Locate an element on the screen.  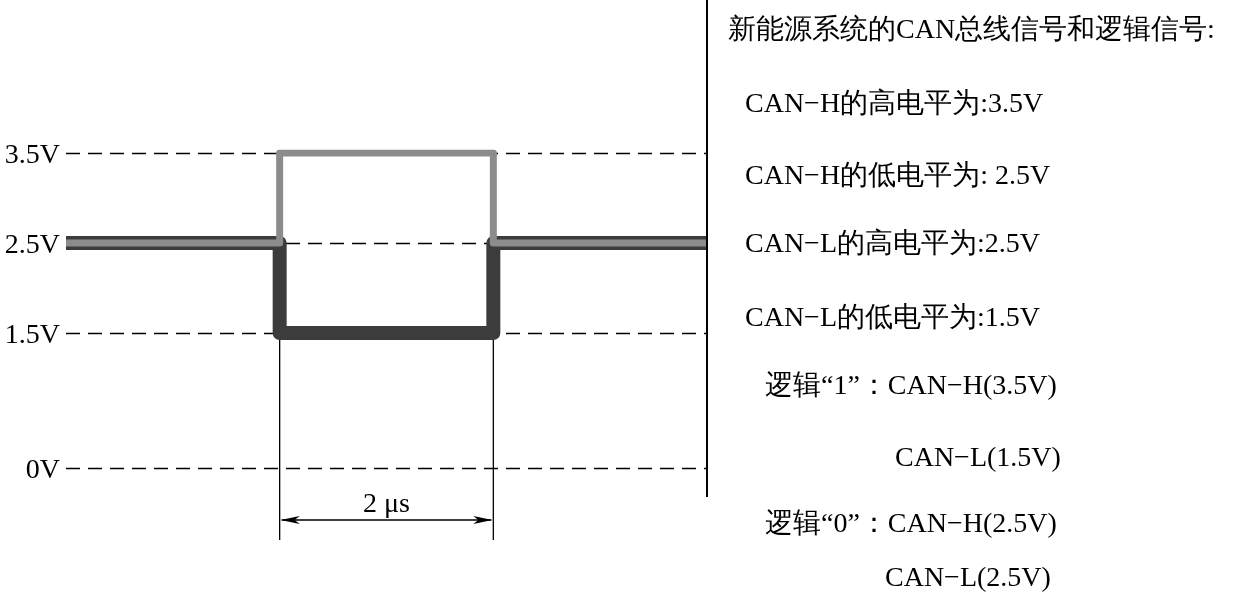
text: 新能源系统的CAN总线信号和逻辑信号: is located at coordinates (971, 28).